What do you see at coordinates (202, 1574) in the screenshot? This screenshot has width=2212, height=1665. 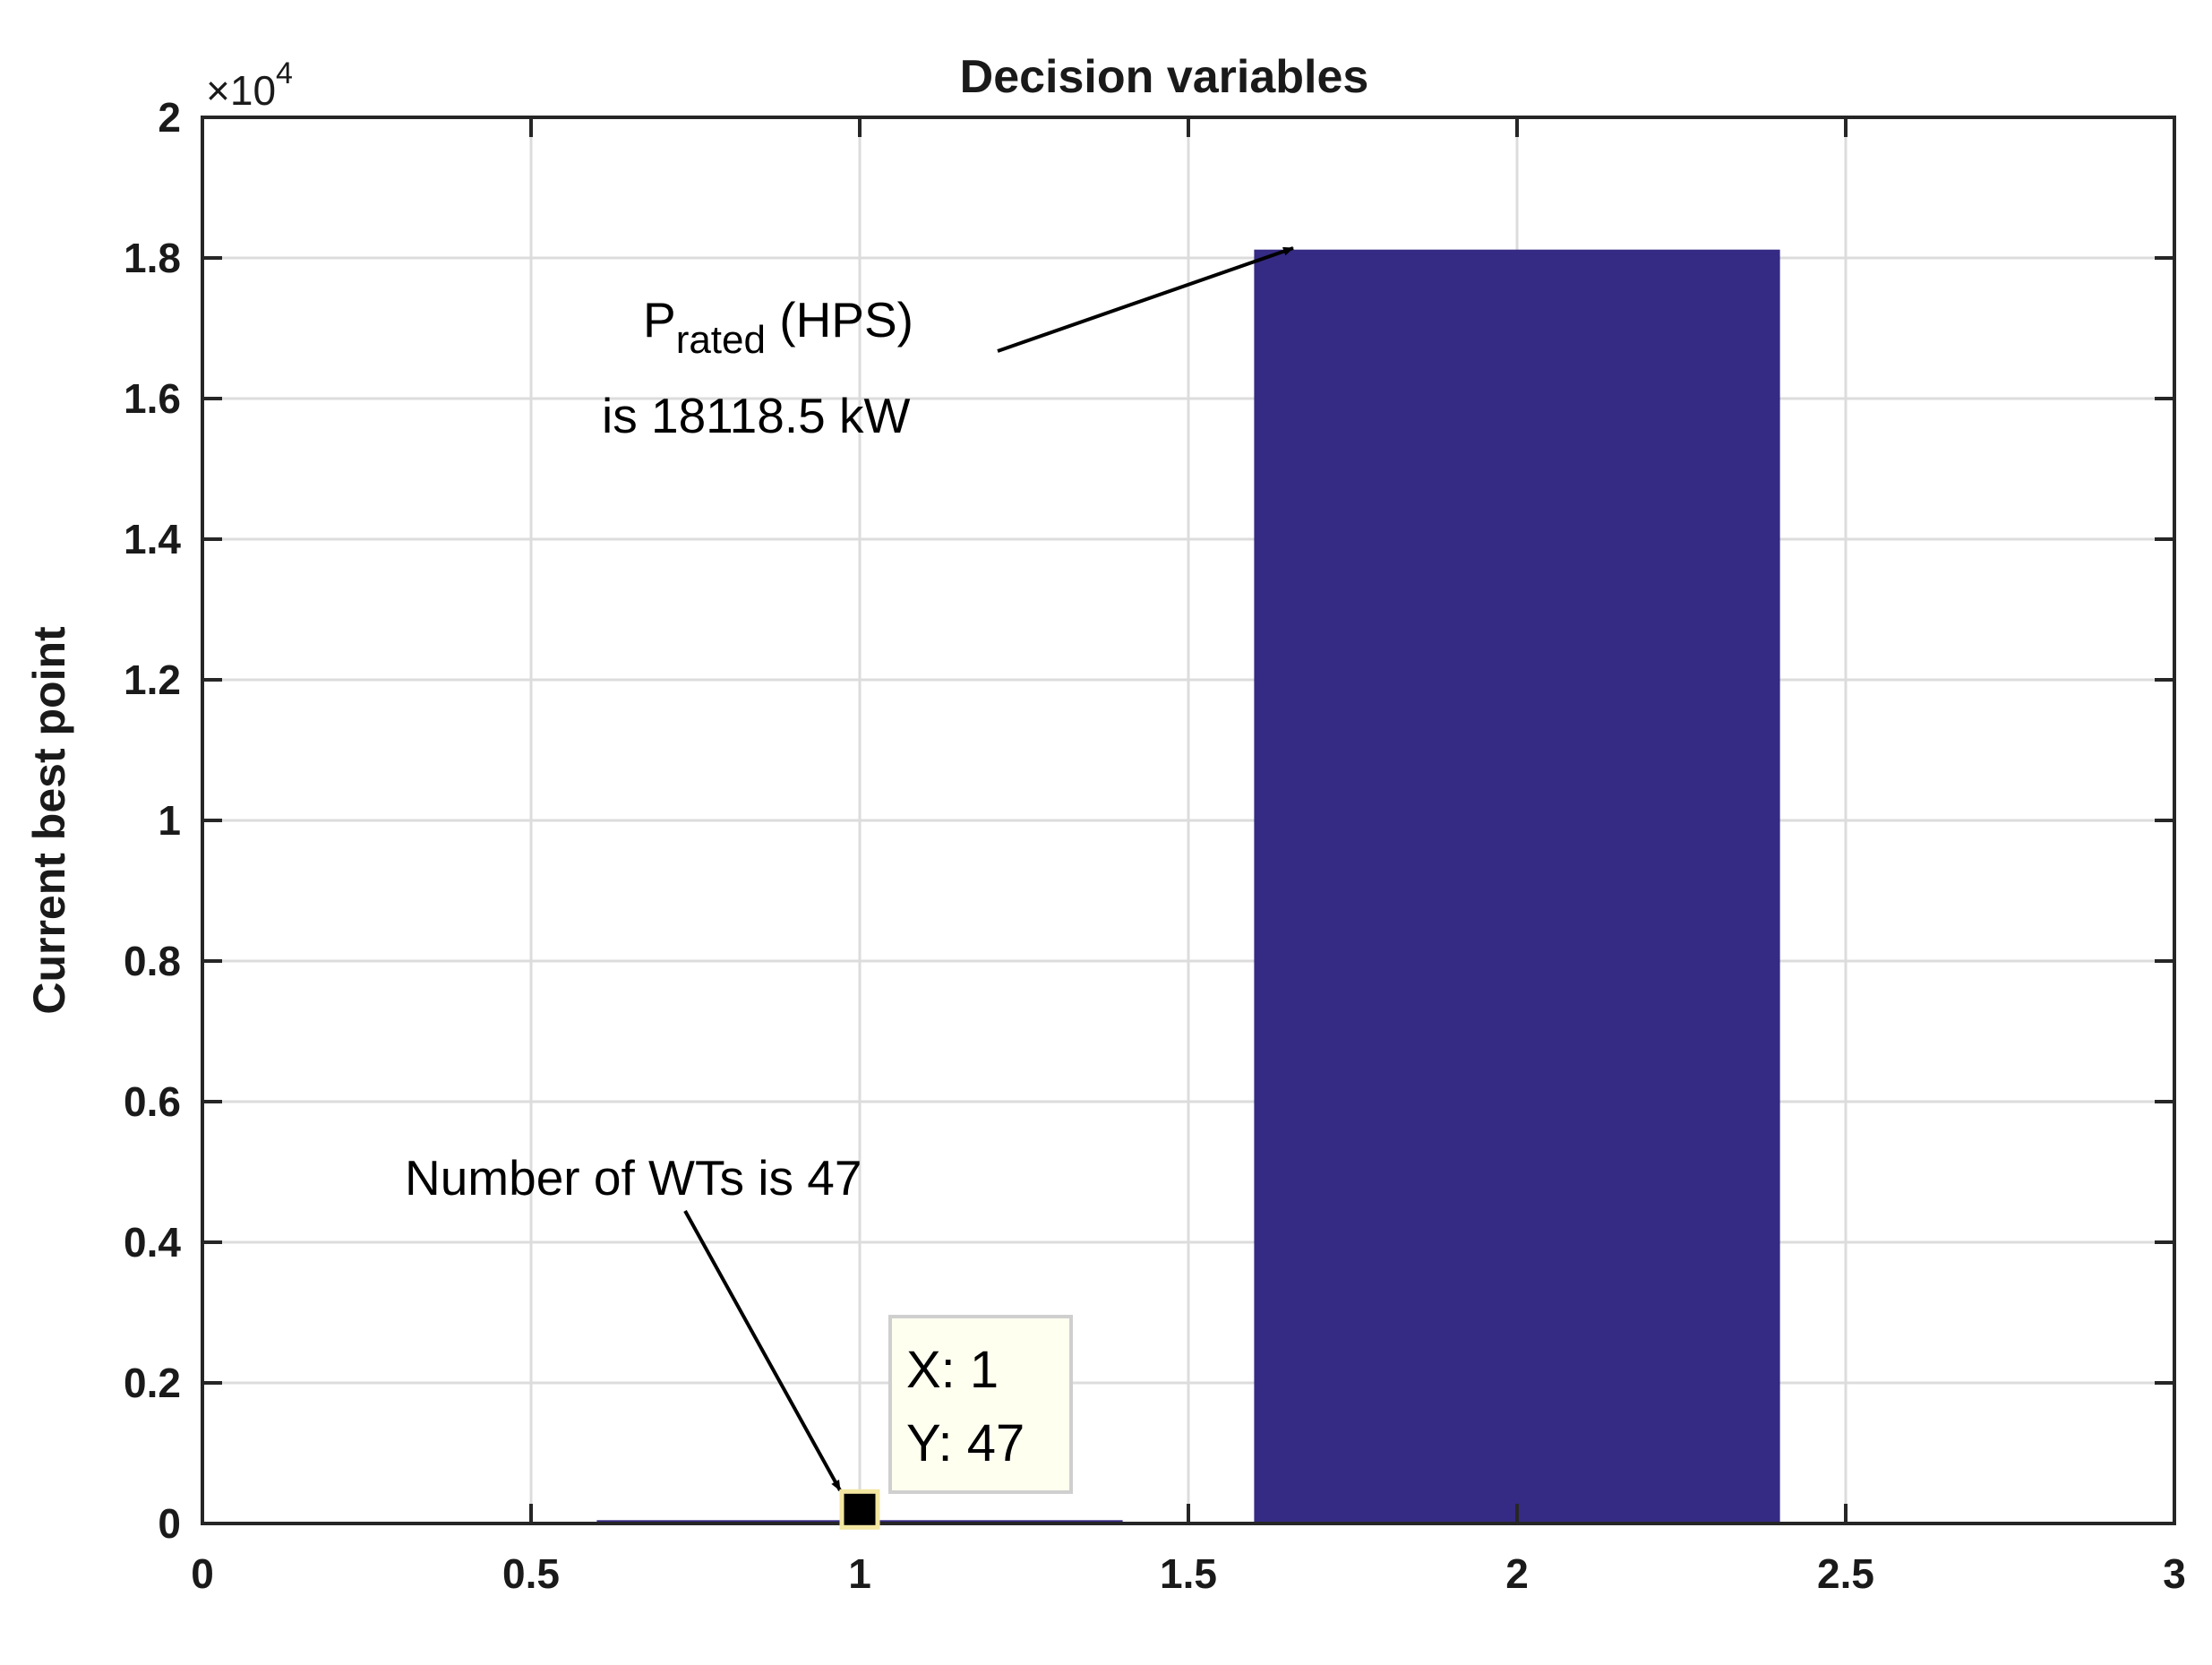 I see `x-tick-label-0: 0` at bounding box center [202, 1574].